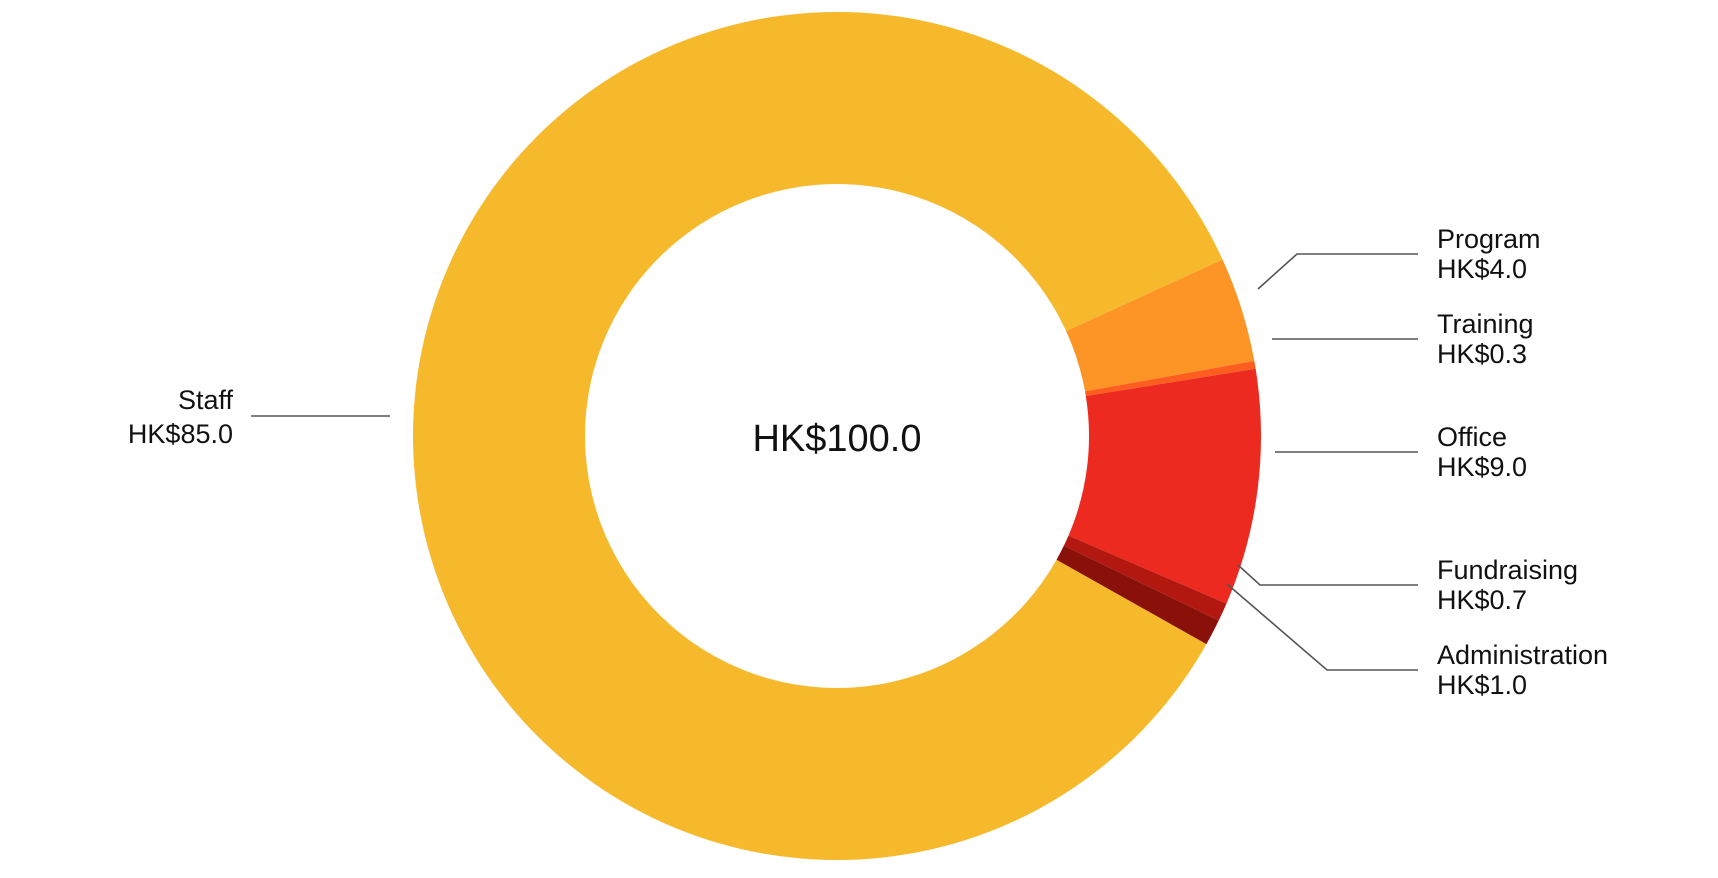 The width and height of the screenshot is (1718, 878). What do you see at coordinates (1164, 486) in the screenshot?
I see `slice-office` at bounding box center [1164, 486].